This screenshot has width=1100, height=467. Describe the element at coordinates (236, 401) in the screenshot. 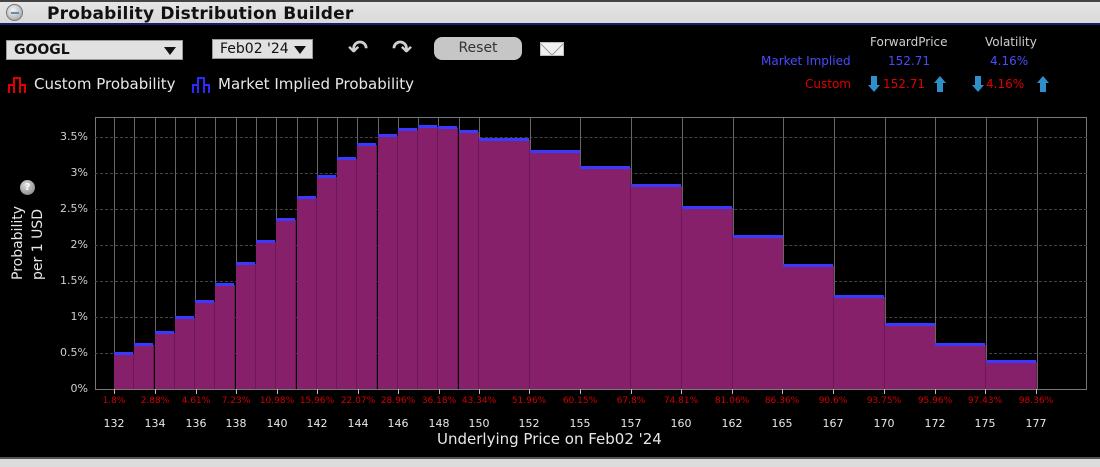

I see `cumulative-probability-label: 7.23%` at that location.